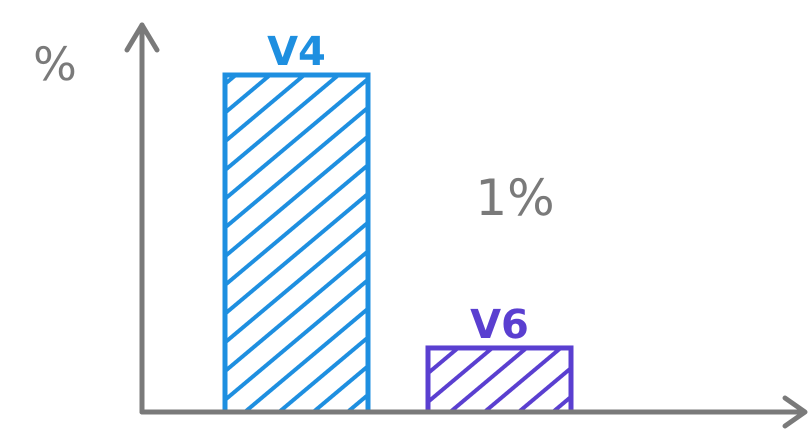  What do you see at coordinates (296, 52) in the screenshot?
I see `x-tick-label: V4` at bounding box center [296, 52].